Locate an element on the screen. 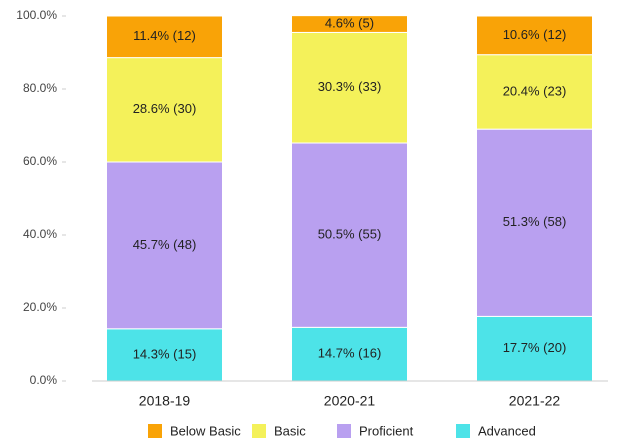 Image resolution: width=622 pixels, height=439 pixels. y-tick-label: 40.0% is located at coordinates (40, 234).